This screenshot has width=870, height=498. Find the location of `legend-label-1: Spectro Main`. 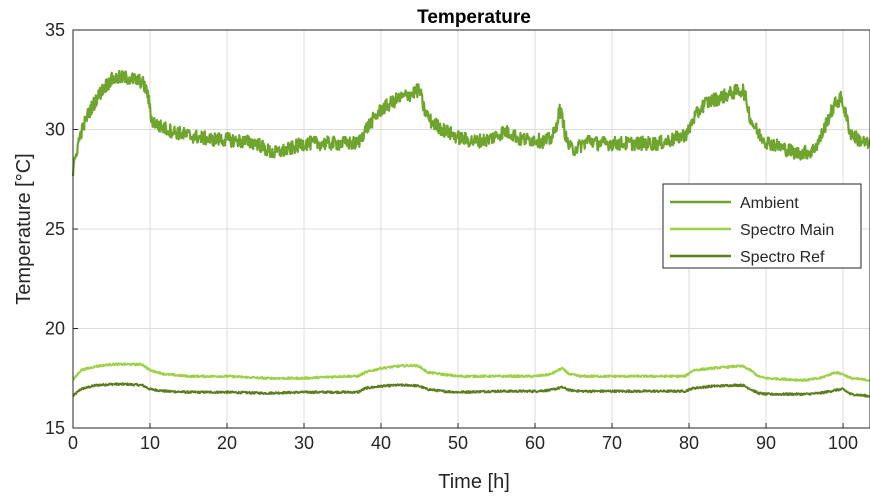

legend-label-1: Spectro Main is located at coordinates (787, 230).